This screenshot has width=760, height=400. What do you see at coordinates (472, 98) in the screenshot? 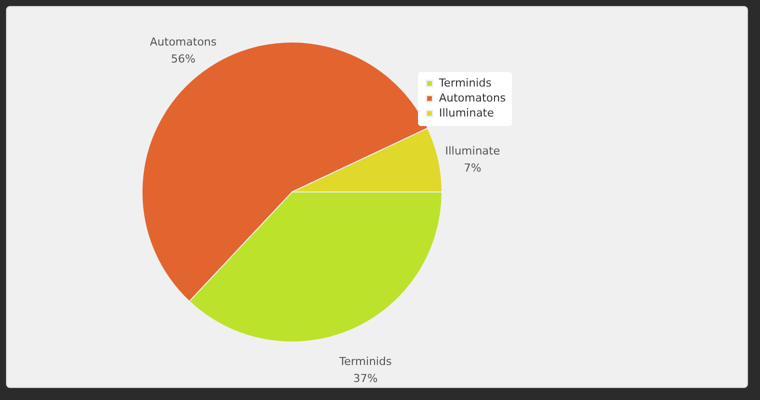
I see `legend-label: Automatons` at bounding box center [472, 98].